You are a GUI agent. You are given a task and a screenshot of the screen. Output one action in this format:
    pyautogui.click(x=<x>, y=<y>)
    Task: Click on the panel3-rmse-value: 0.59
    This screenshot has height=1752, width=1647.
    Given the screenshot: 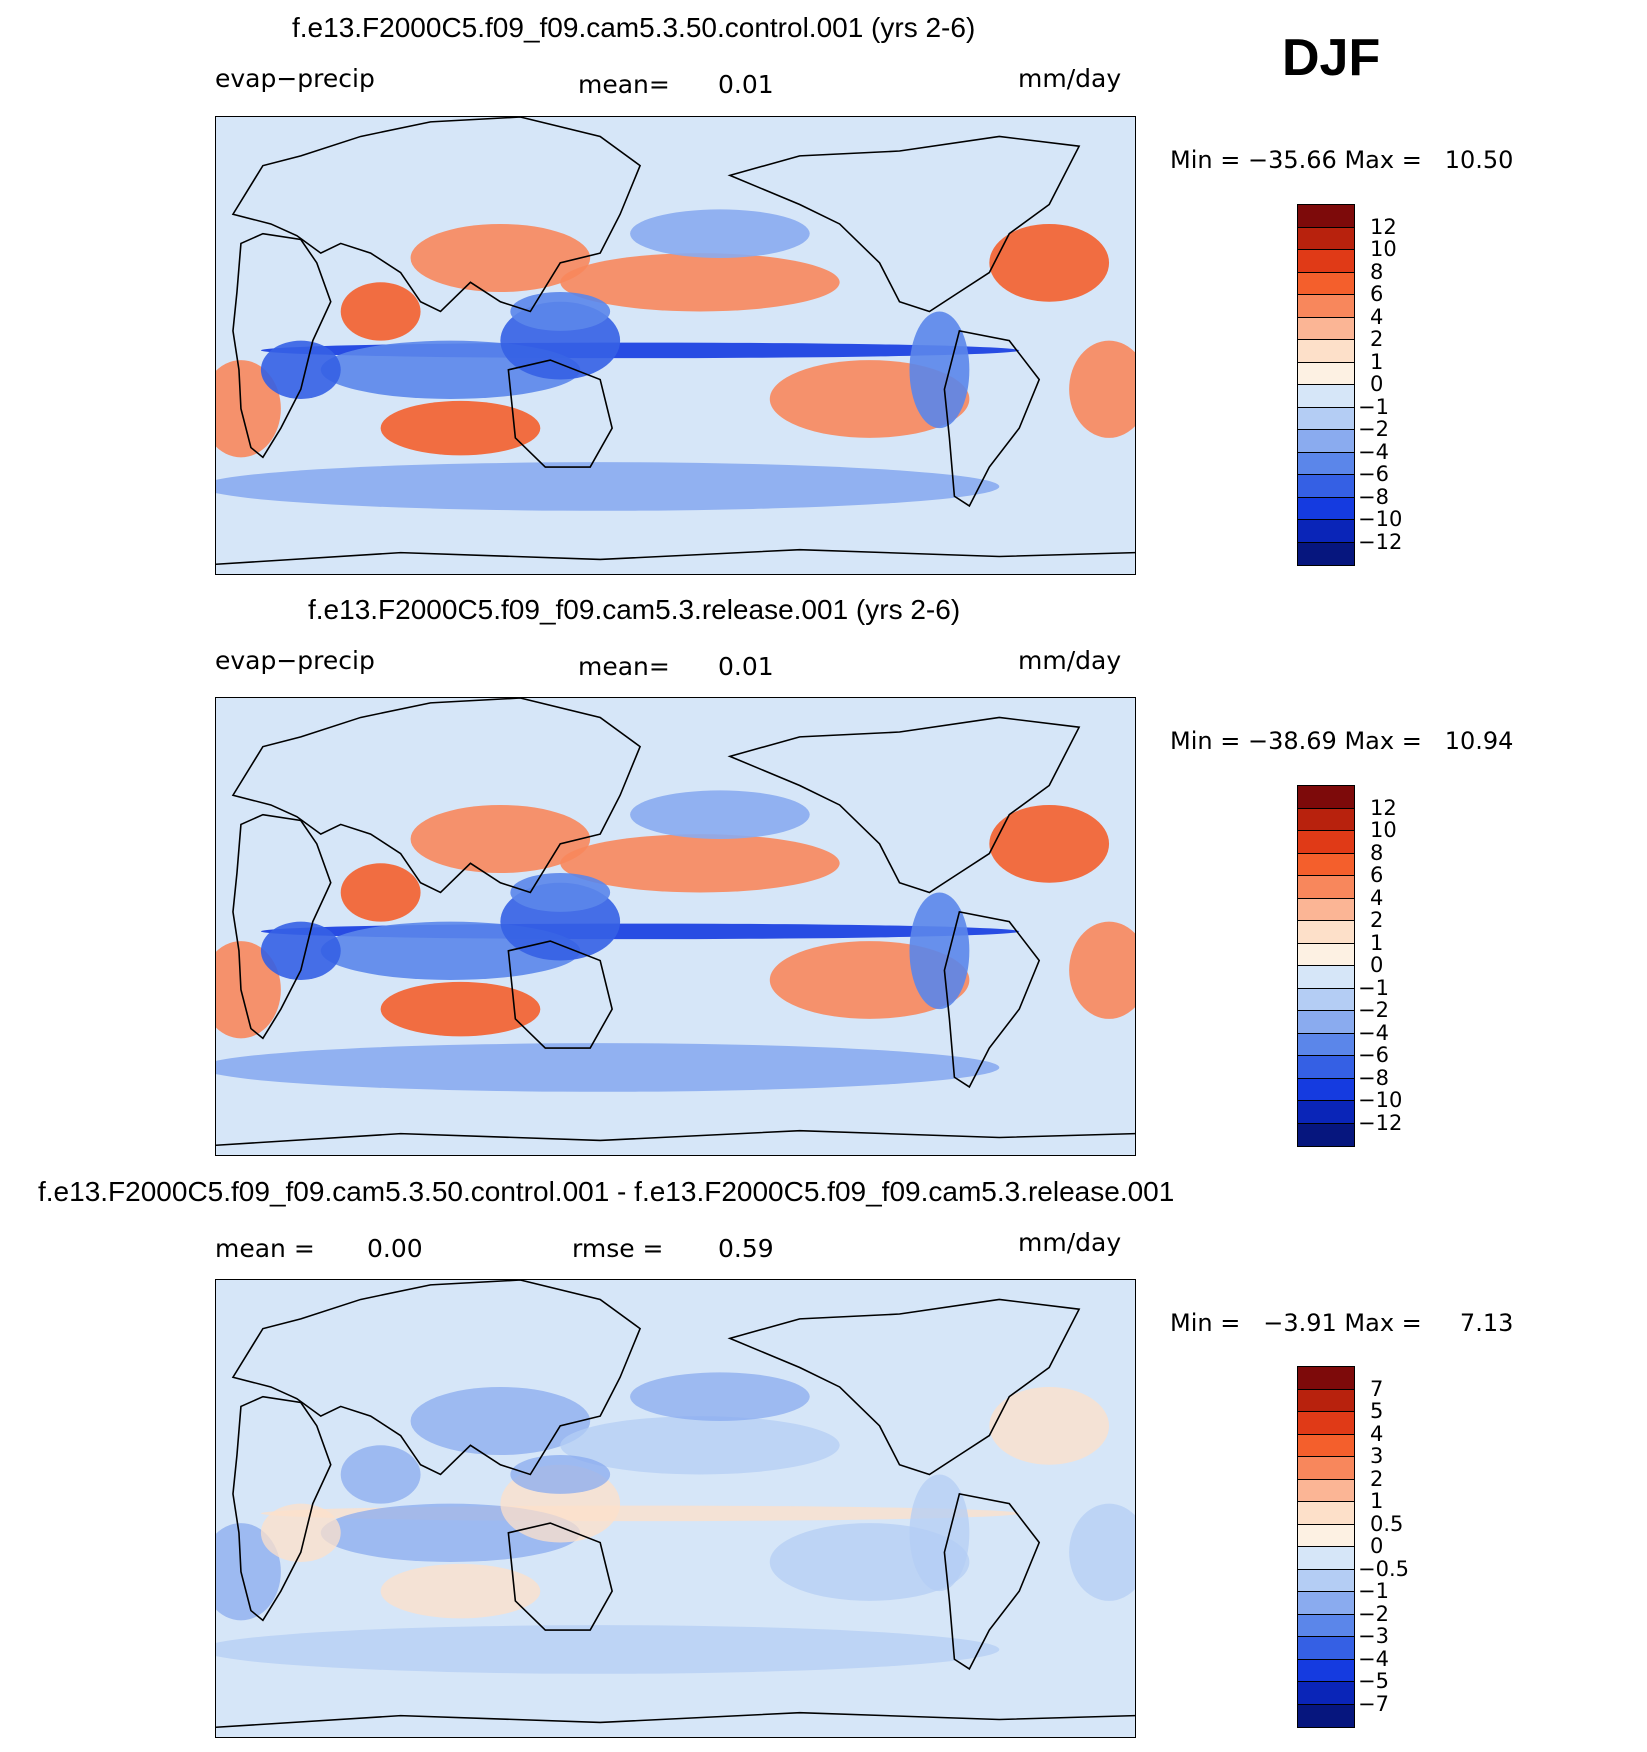 What is the action you would take?
    pyautogui.click(x=746, y=1248)
    